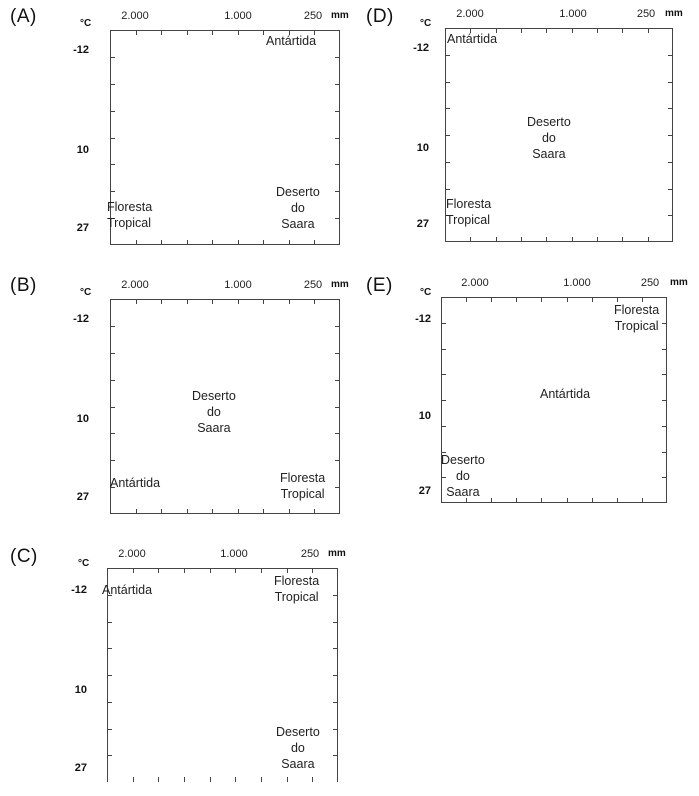 The height and width of the screenshot is (796, 699). Describe the element at coordinates (24, 556) in the screenshot. I see `panel-letter: (C)` at that location.